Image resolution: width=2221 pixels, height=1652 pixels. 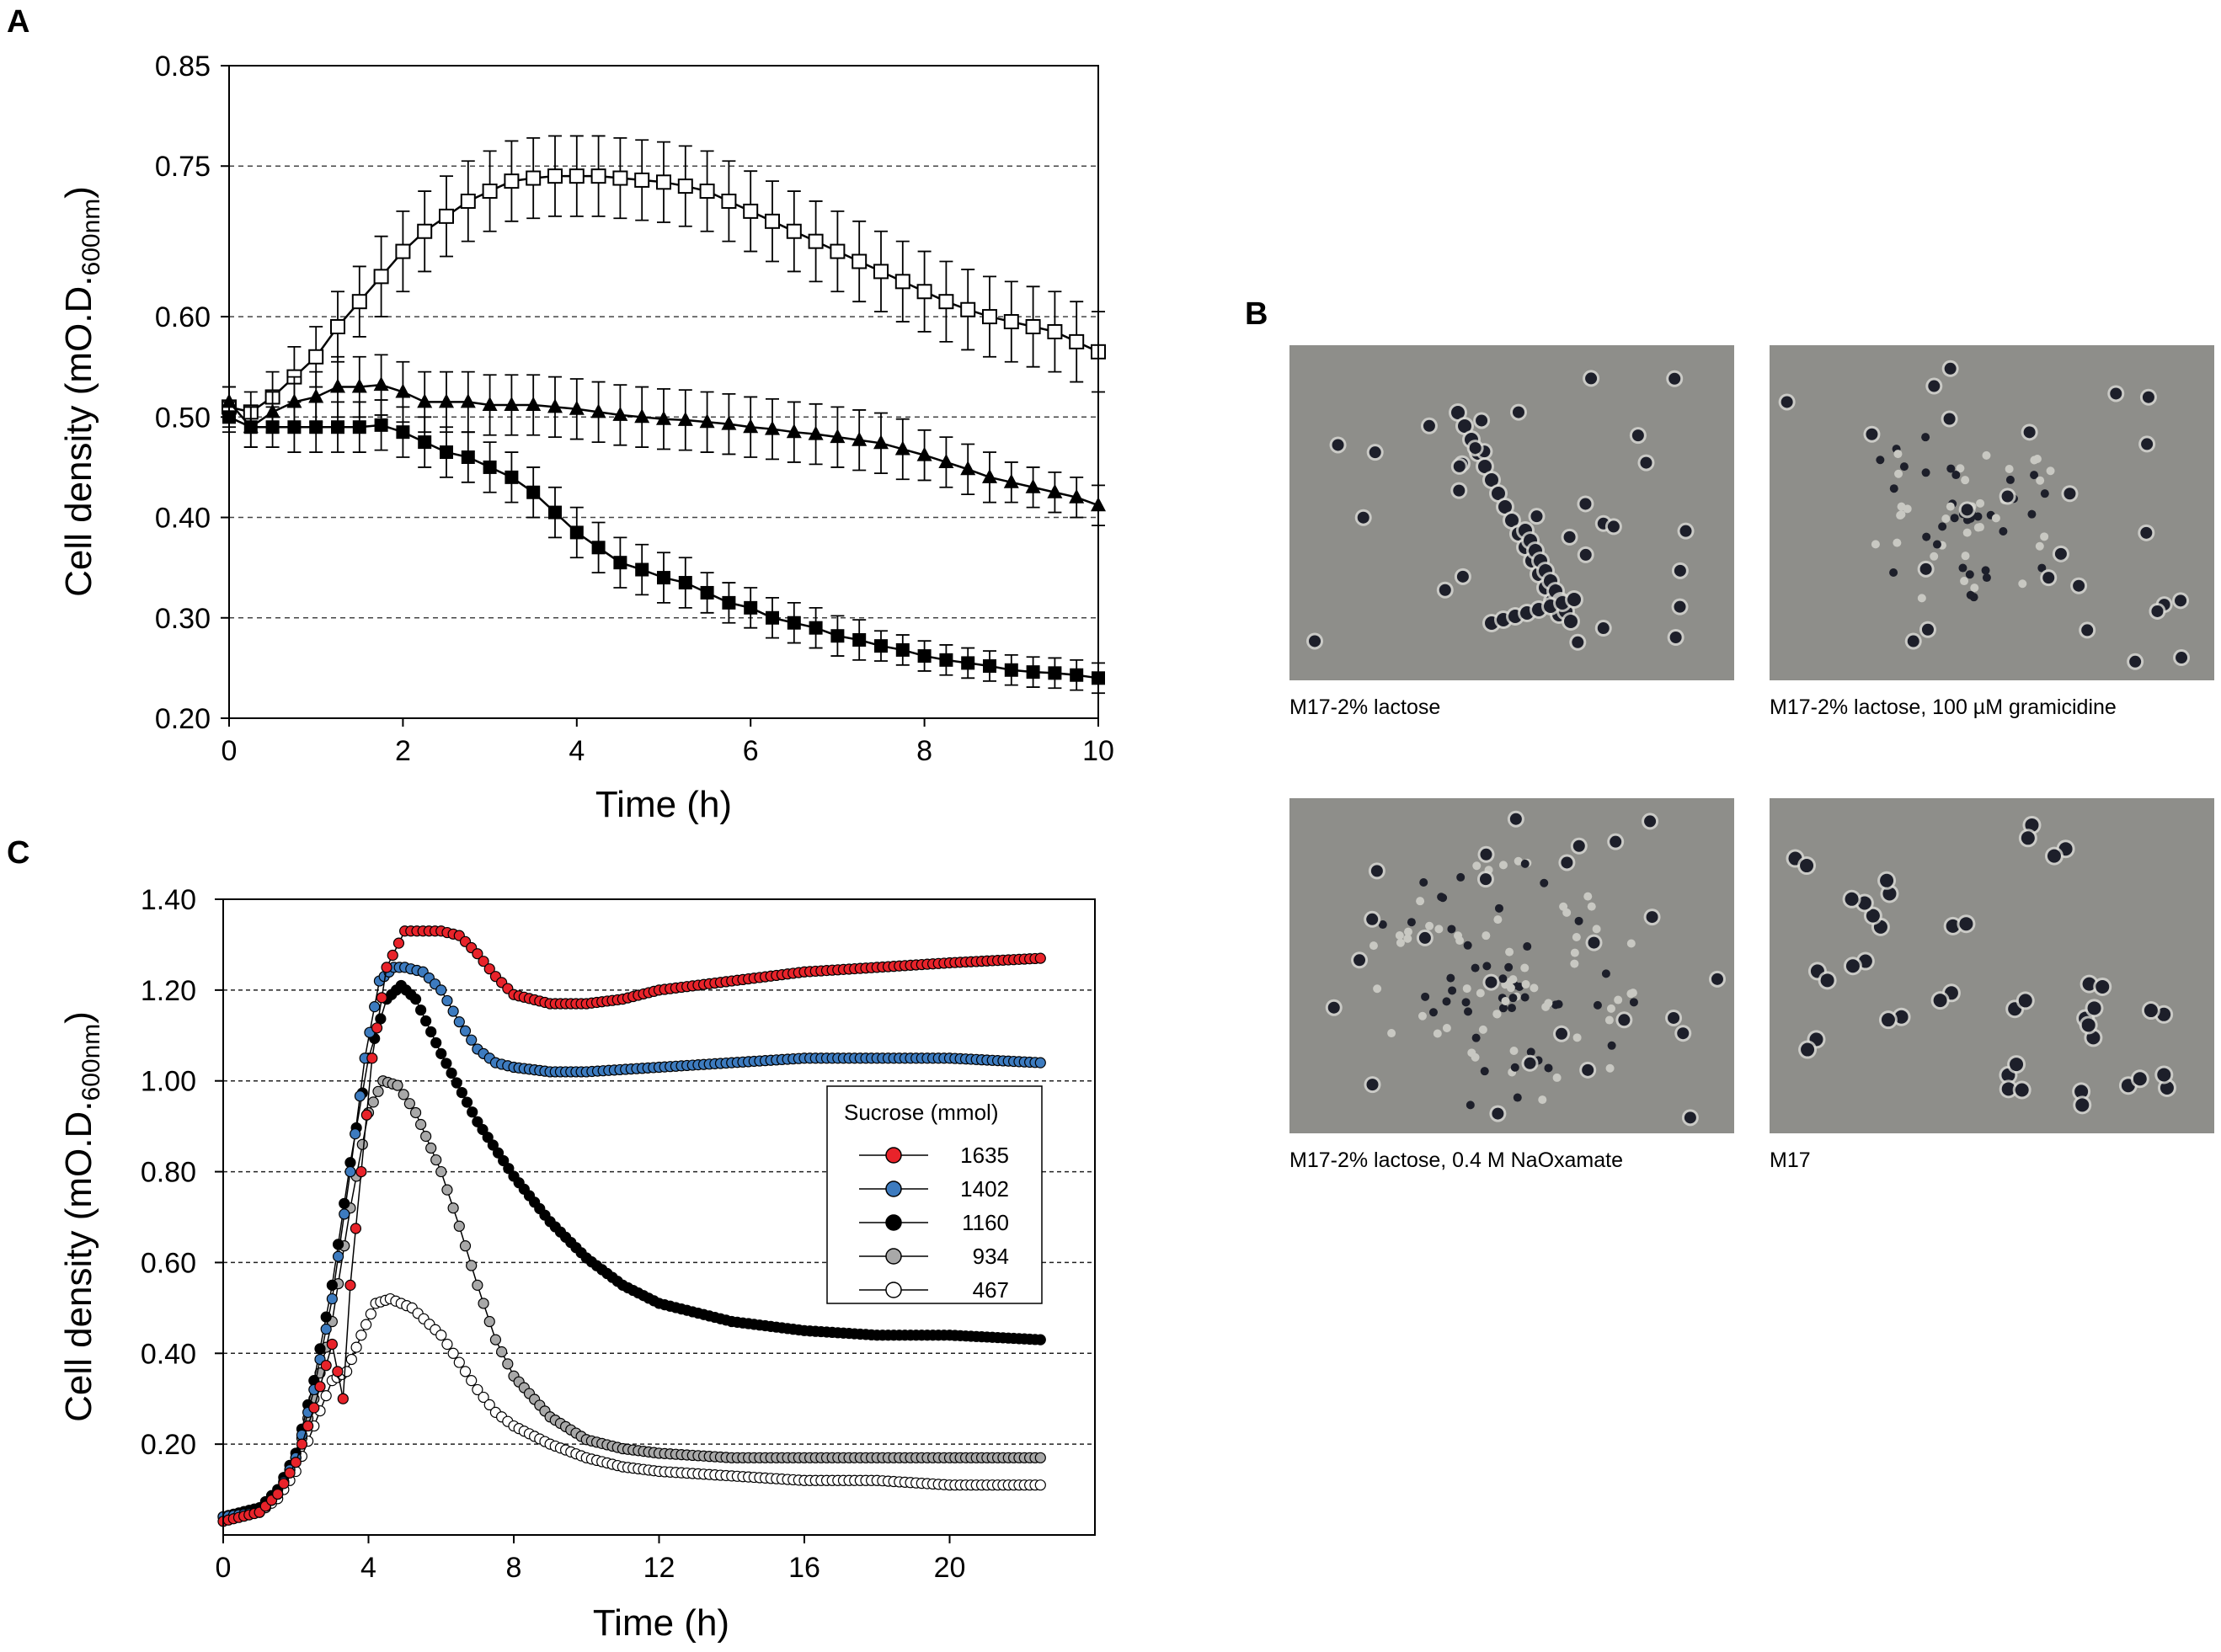 What do you see at coordinates (78, 1017) in the screenshot?
I see `chart-c-ylabel-close: )` at bounding box center [78, 1017].